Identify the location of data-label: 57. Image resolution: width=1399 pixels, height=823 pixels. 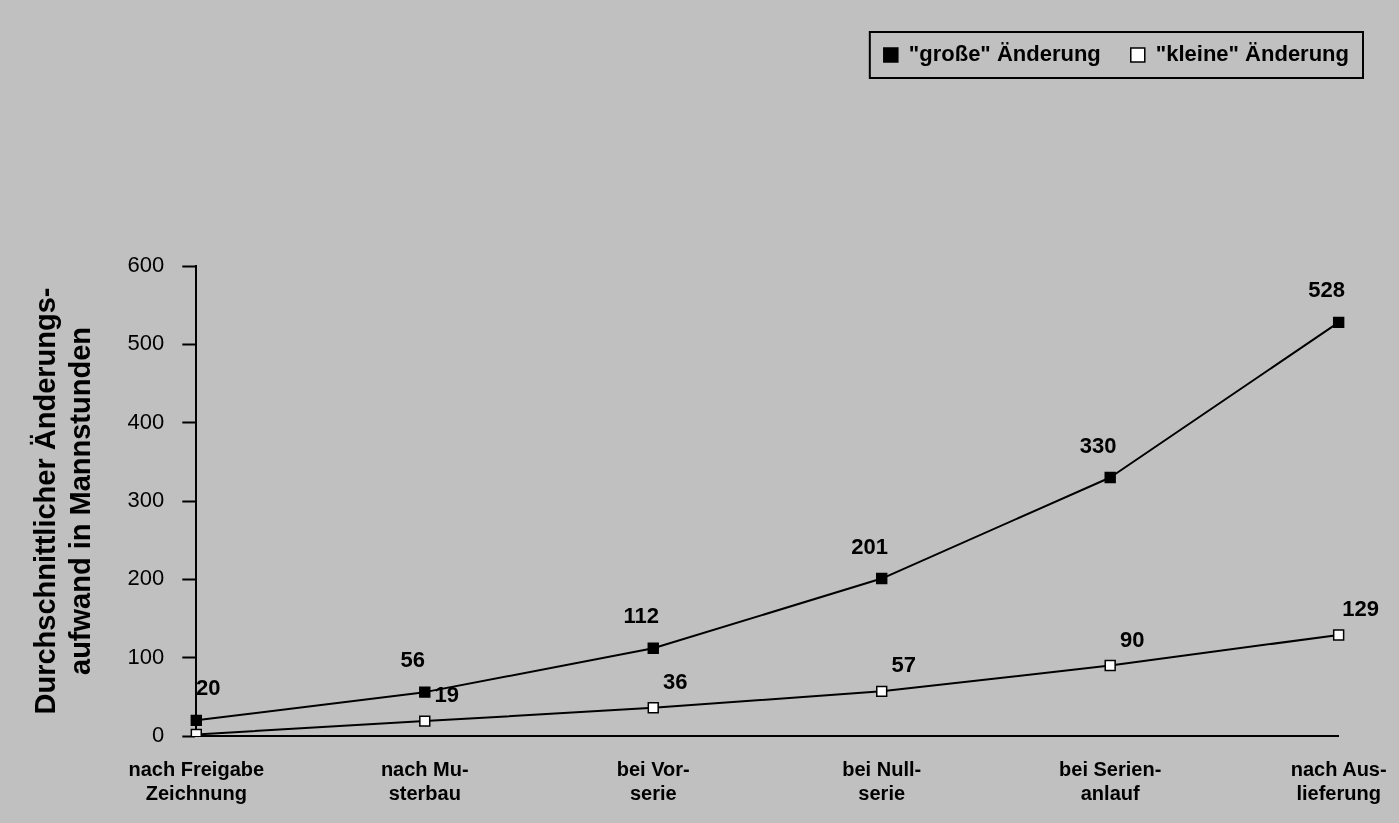
(903, 665).